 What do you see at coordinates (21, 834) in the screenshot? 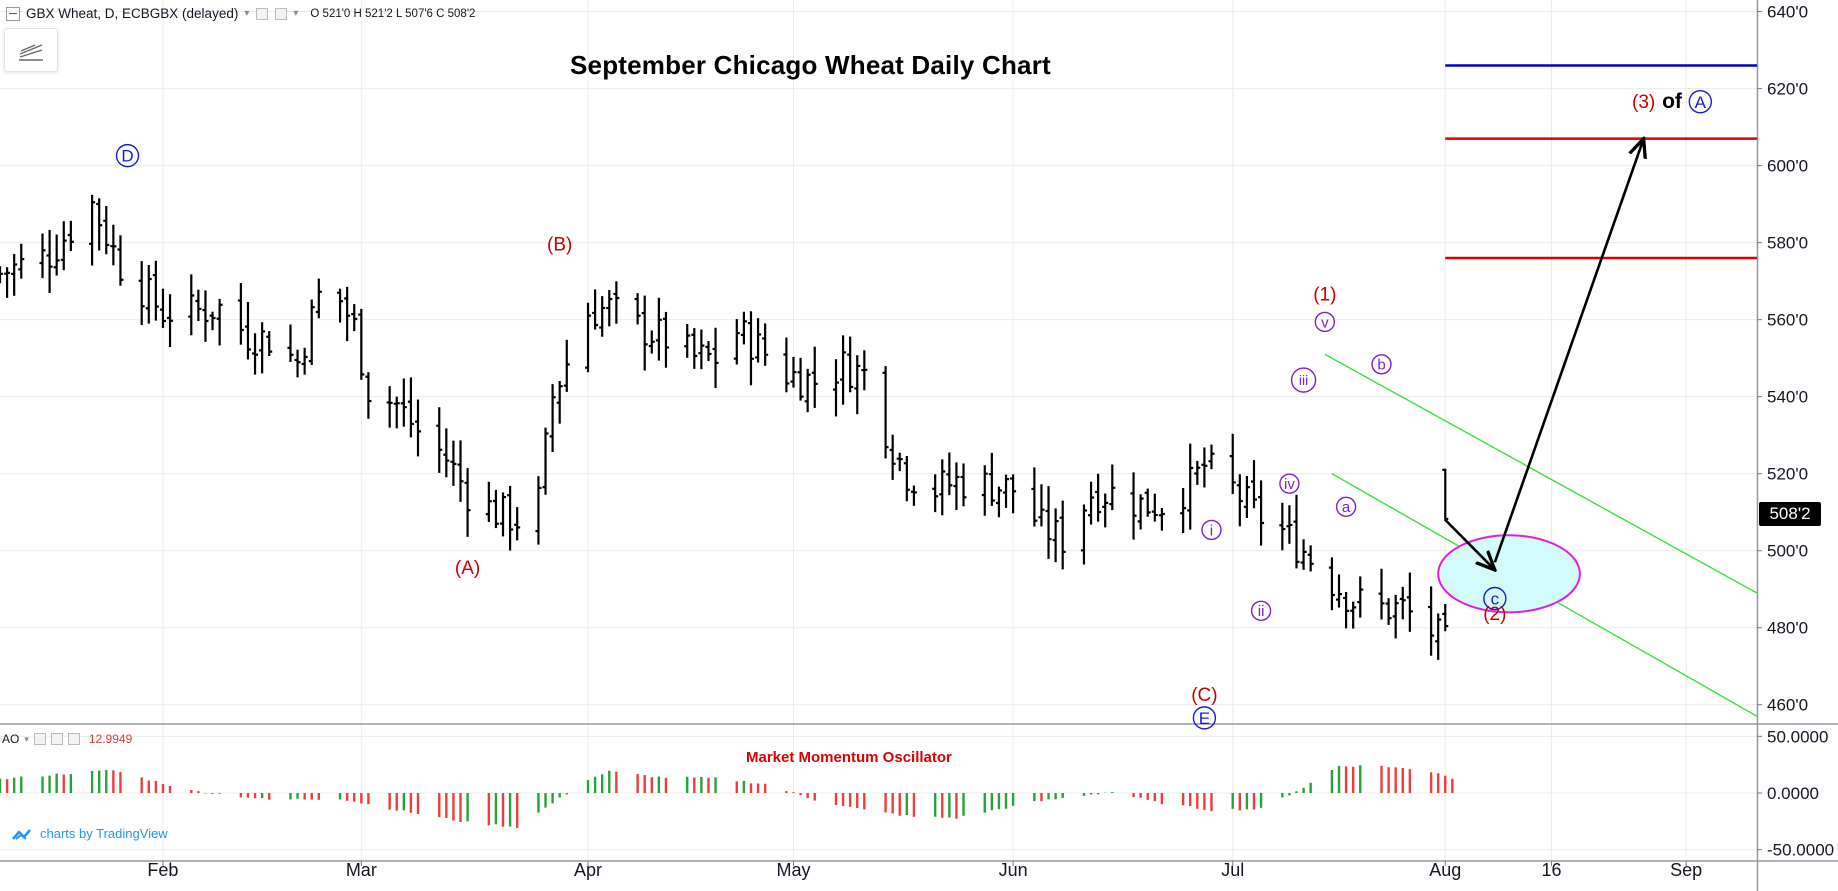
I see `tradingview-logo-icon` at bounding box center [21, 834].